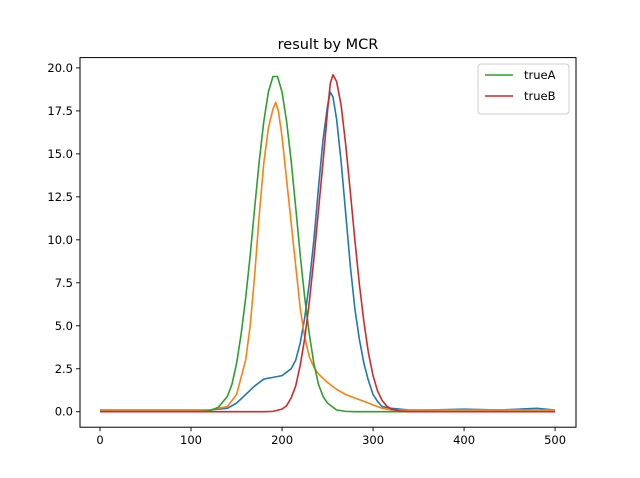  I want to click on x-tick-label: 0, so click(99, 440).